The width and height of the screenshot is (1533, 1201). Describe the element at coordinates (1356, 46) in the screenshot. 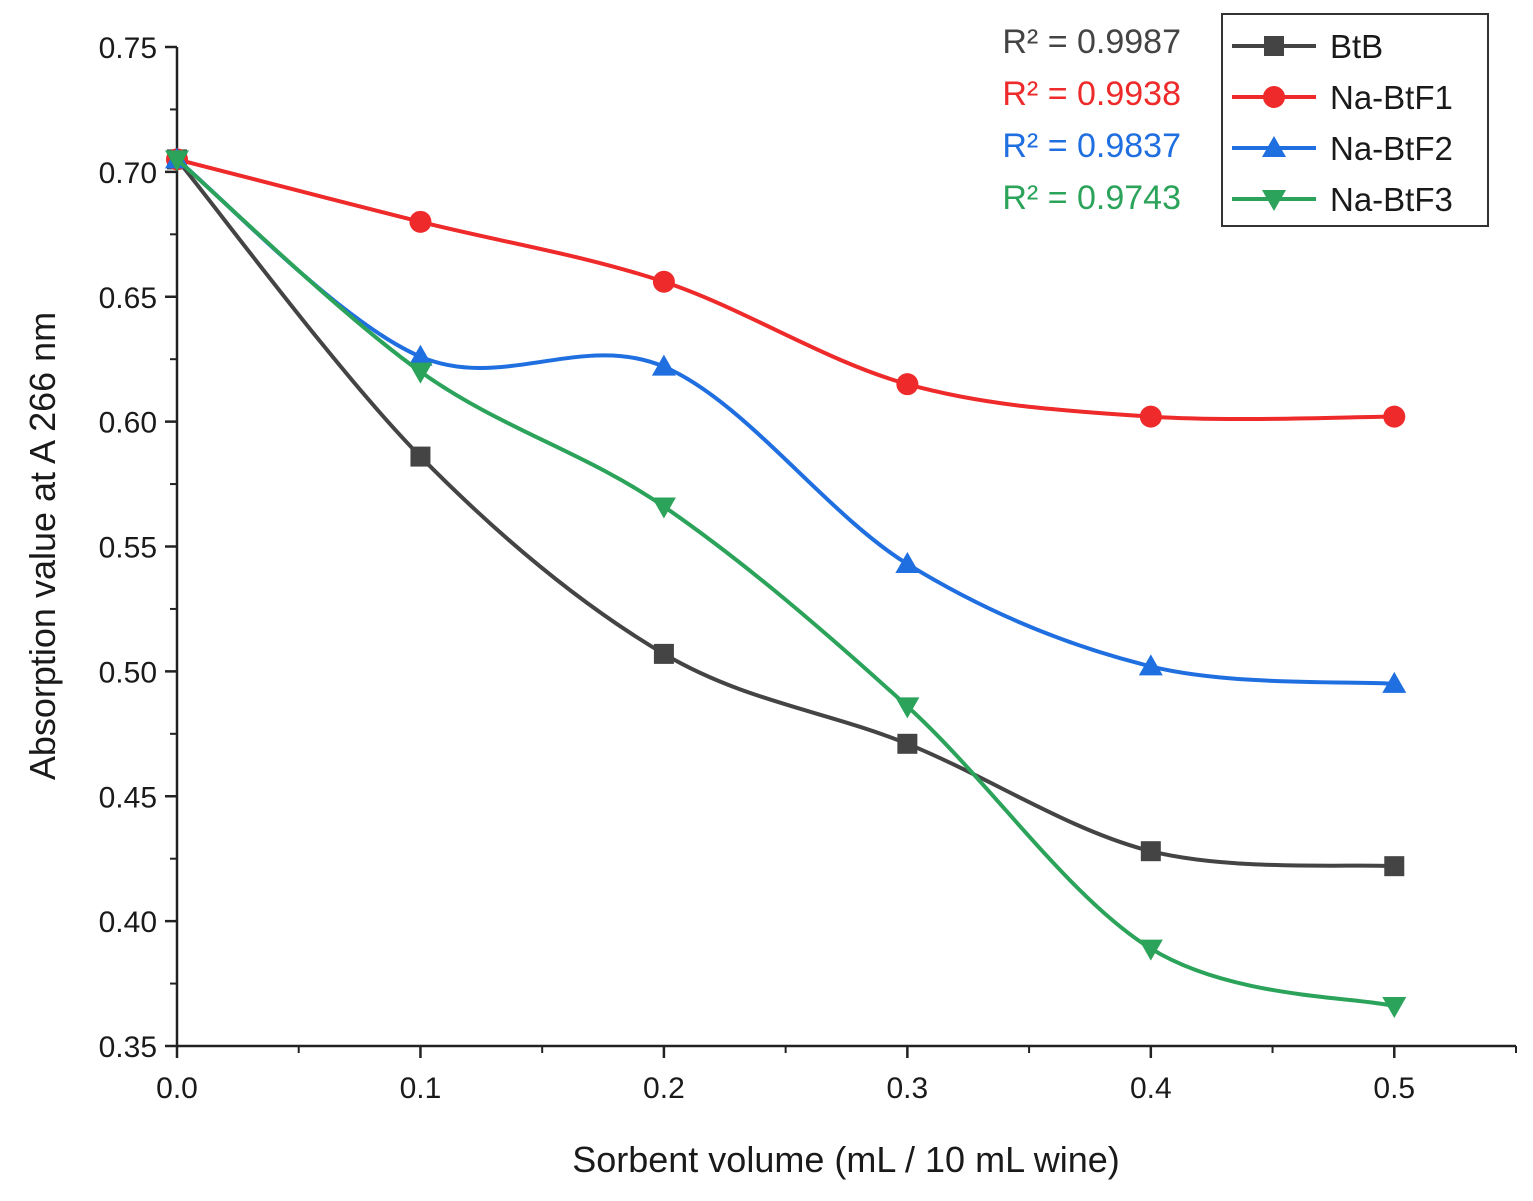

I see `legend-label-btb: BtB` at that location.